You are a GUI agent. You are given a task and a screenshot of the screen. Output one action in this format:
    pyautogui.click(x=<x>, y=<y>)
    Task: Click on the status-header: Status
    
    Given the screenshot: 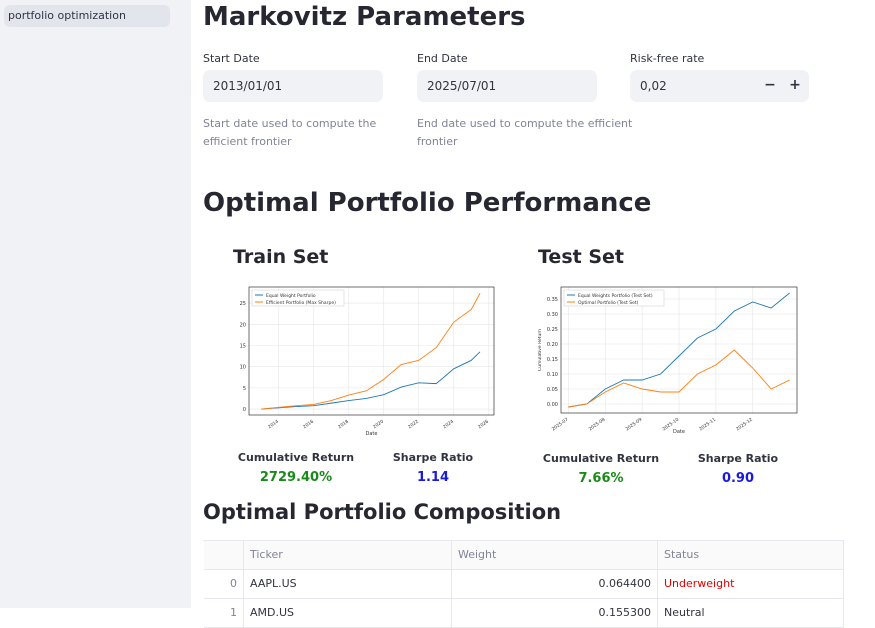 What is the action you would take?
    pyautogui.click(x=751, y=555)
    